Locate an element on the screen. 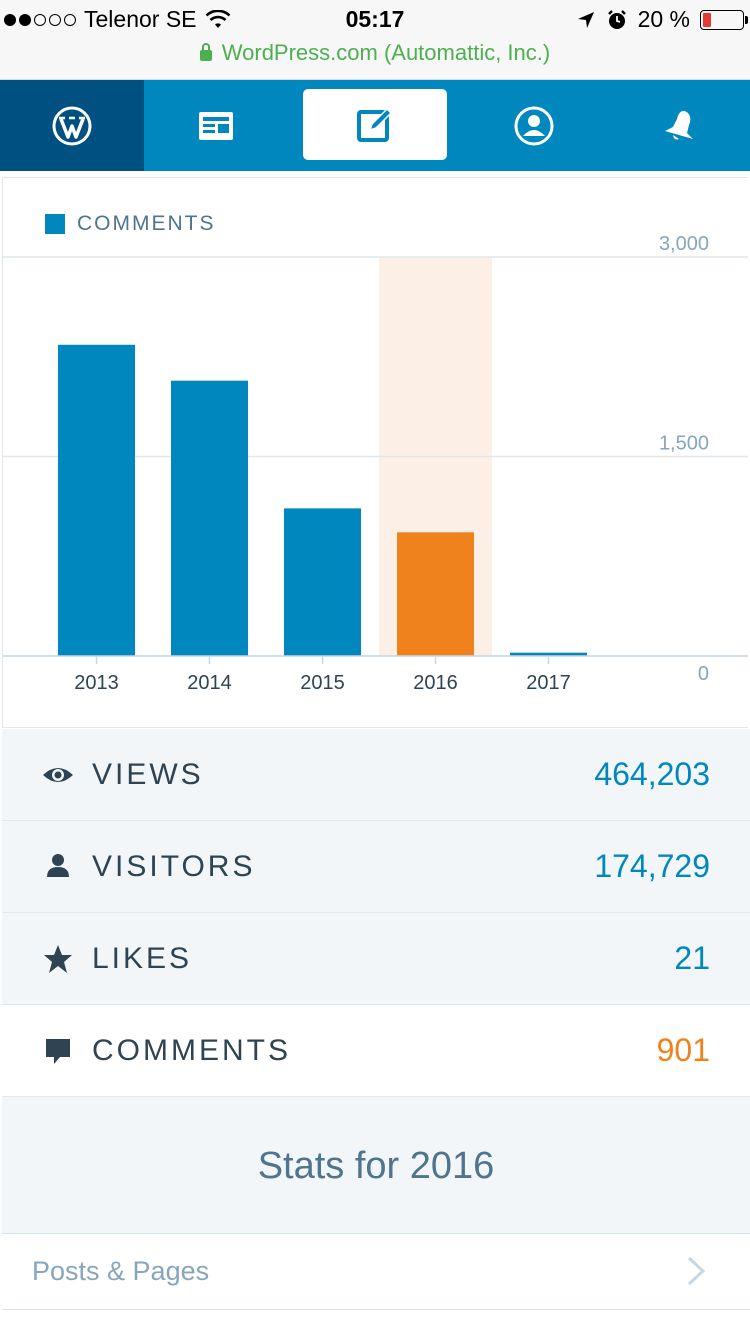  chevron-right-icon is located at coordinates (696, 1271).